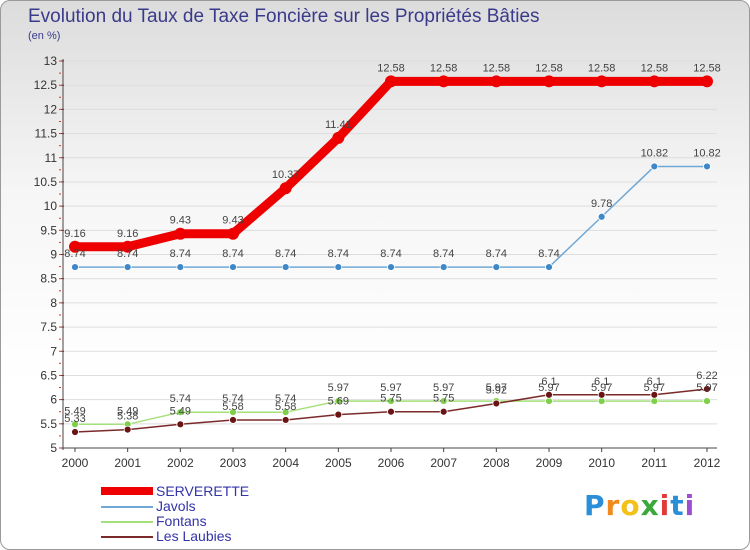 This screenshot has width=750, height=550. Describe the element at coordinates (650, 505) in the screenshot. I see `logo-letter: x` at that location.